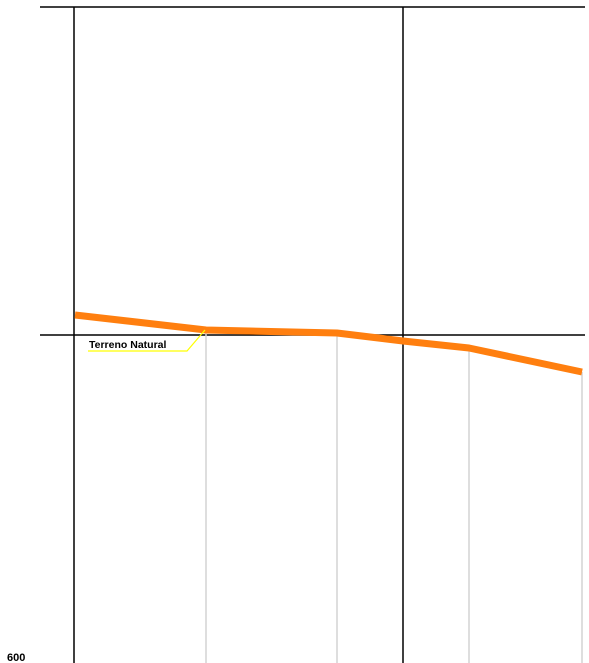  Describe the element at coordinates (127, 345) in the screenshot. I see `terrain-label: Terreno Natural` at that location.